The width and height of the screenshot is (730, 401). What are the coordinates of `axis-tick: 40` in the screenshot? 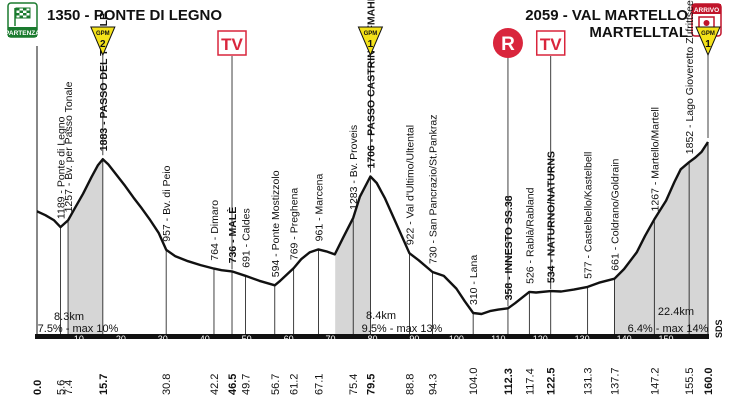 It's located at (205, 339).